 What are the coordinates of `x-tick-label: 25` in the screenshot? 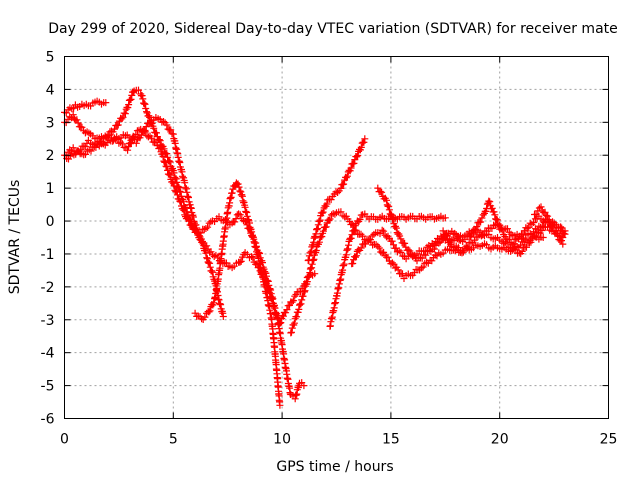 It's located at (609, 440).